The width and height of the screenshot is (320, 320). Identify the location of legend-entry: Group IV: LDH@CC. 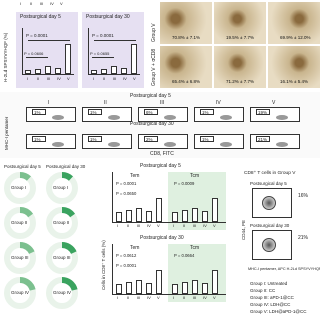
(270, 304).